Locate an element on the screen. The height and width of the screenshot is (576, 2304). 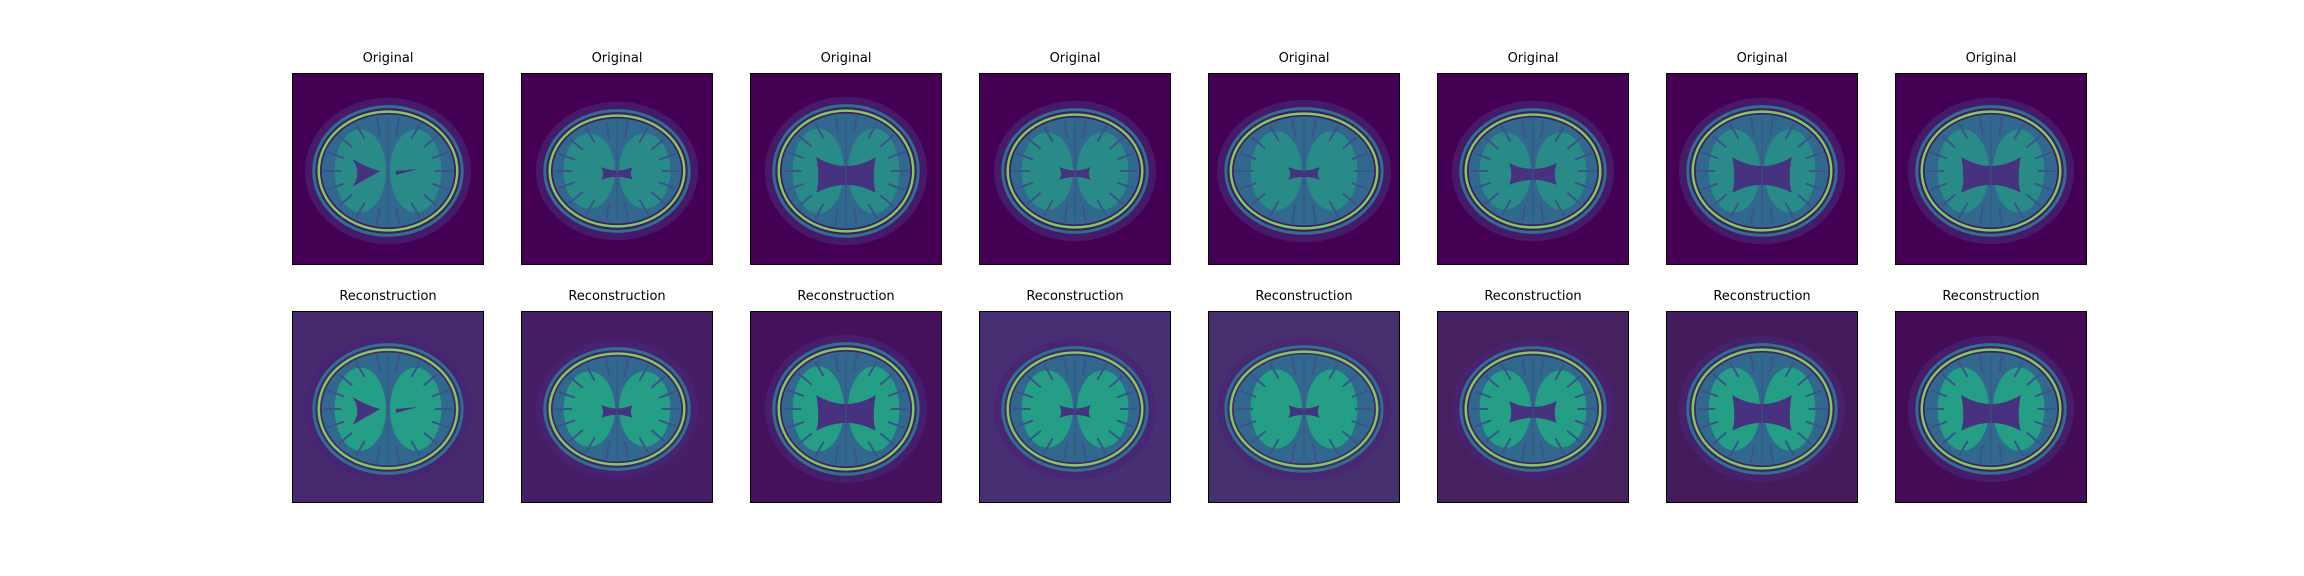
reconstruction-panel-6: Reconstruction is located at coordinates (1533, 396).